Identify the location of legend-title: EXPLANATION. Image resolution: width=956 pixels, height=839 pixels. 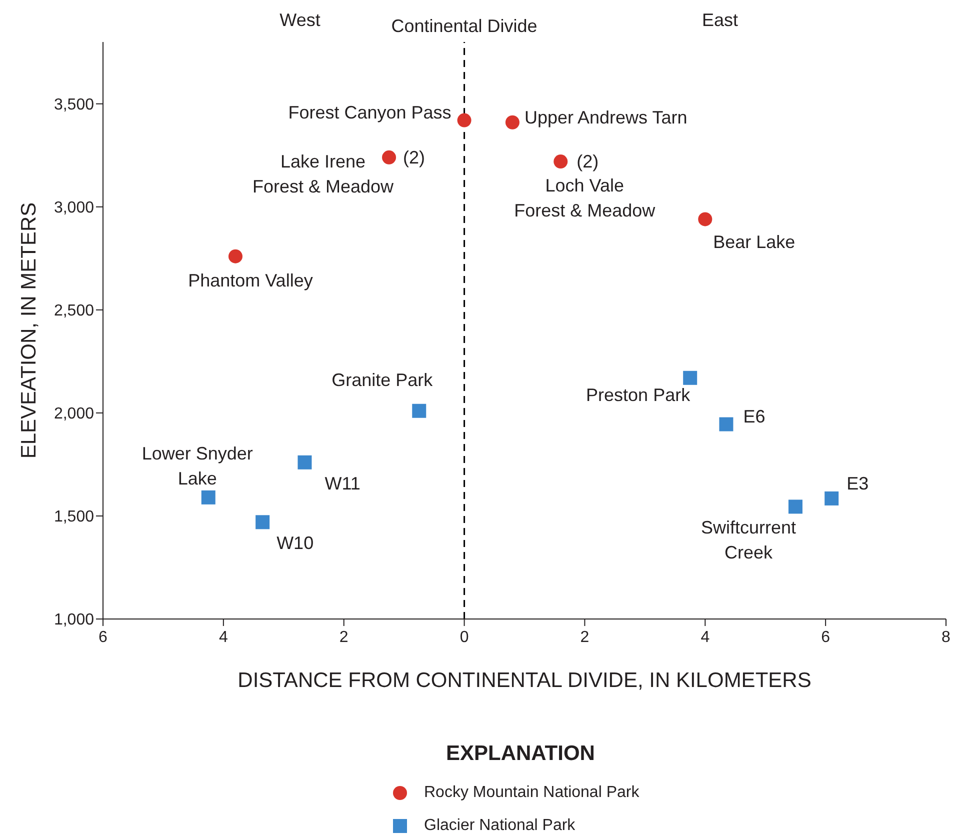
(521, 754).